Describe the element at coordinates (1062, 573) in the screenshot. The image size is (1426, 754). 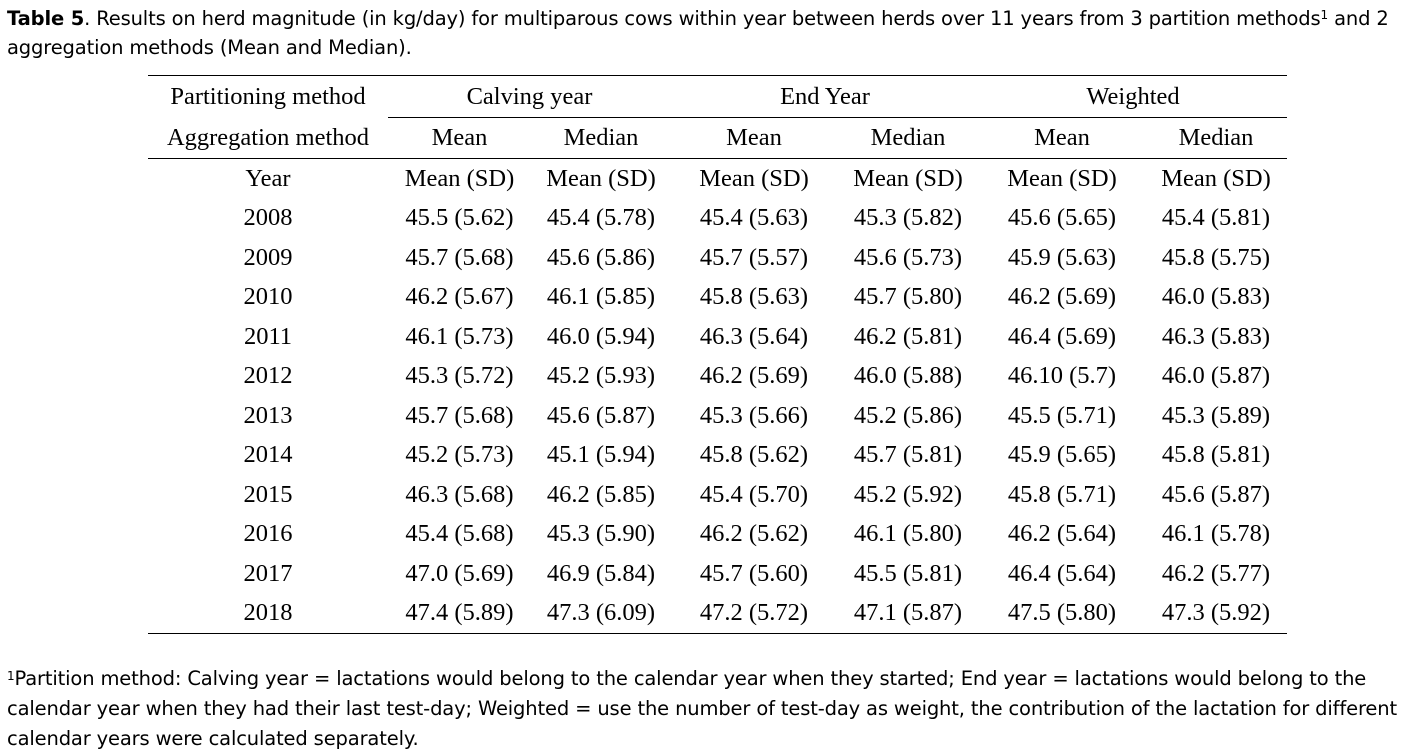
I see `value-cell: 46.4 (5.64)` at that location.